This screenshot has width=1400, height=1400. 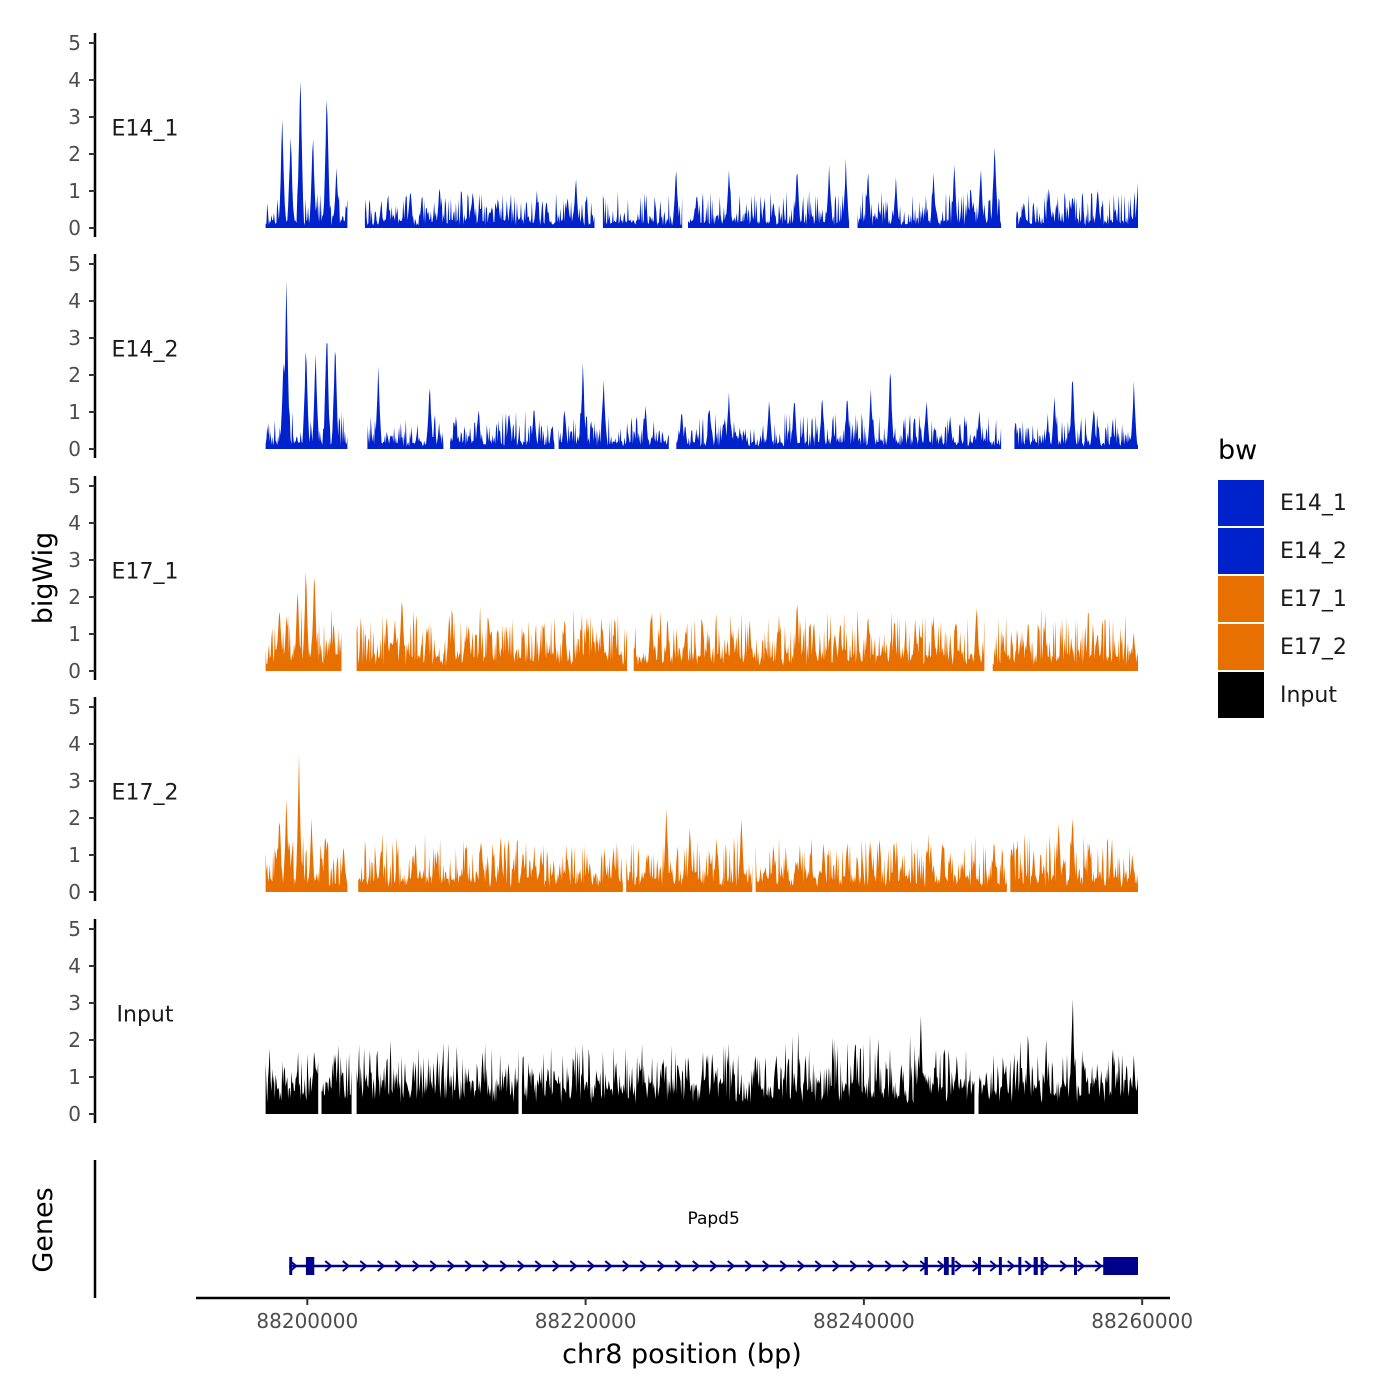 What do you see at coordinates (713, 1219) in the screenshot?
I see `gene-name-label: Papd5` at bounding box center [713, 1219].